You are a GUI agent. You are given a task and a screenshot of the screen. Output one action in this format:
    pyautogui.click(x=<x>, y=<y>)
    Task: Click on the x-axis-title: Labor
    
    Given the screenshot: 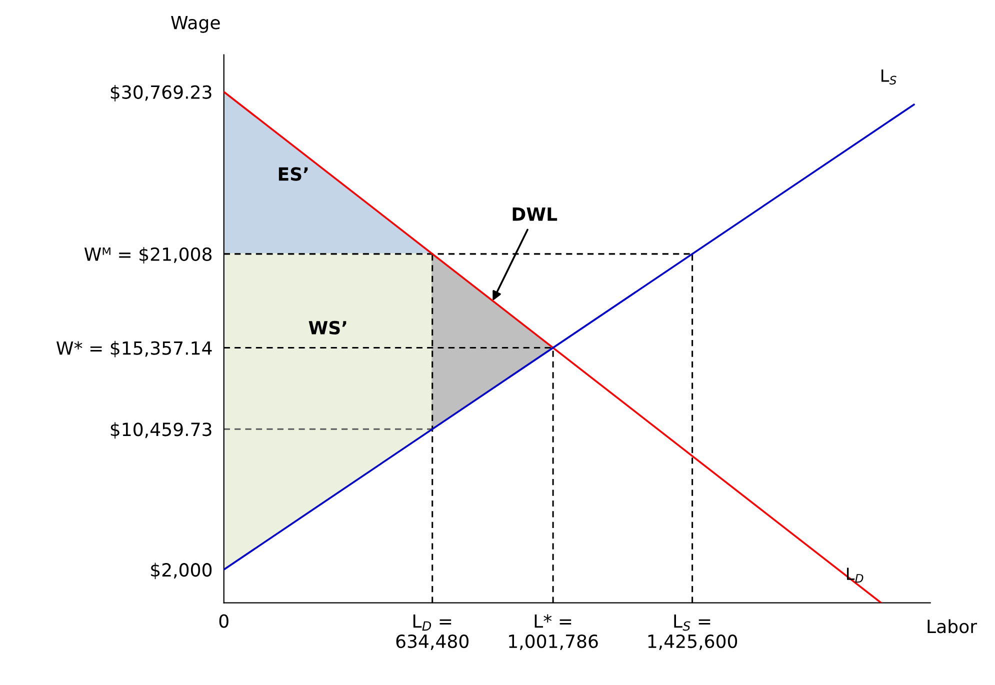 What is the action you would take?
    pyautogui.click(x=953, y=626)
    